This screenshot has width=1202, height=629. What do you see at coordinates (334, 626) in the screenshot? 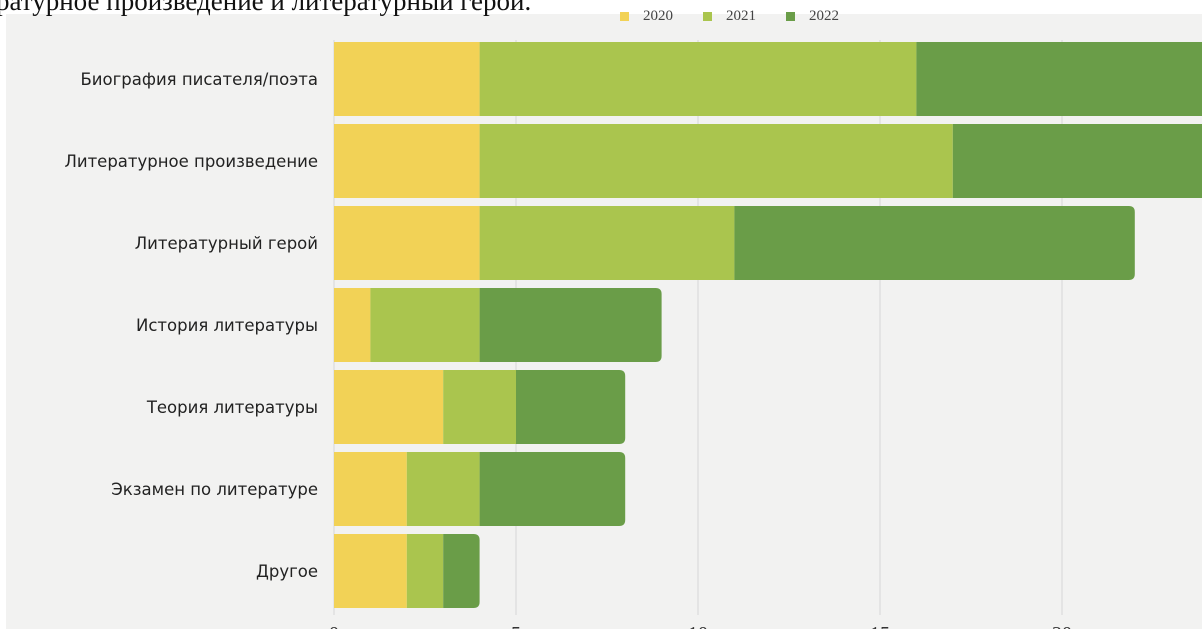
I see `x-tick-label-0: 0` at bounding box center [334, 626].